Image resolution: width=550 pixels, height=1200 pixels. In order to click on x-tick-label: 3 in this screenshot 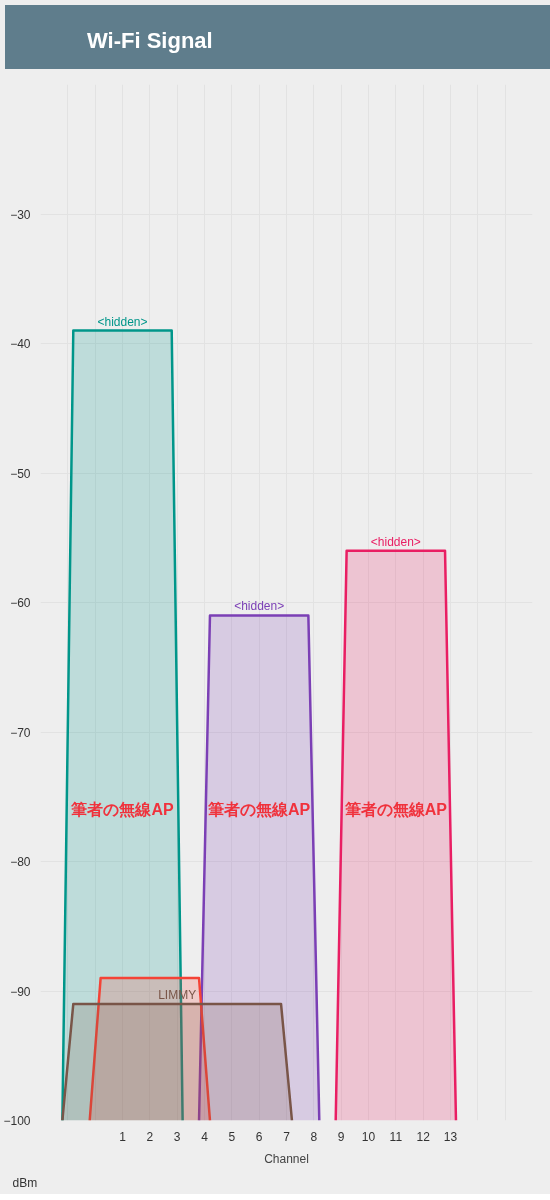, I will do `click(177, 1136)`.